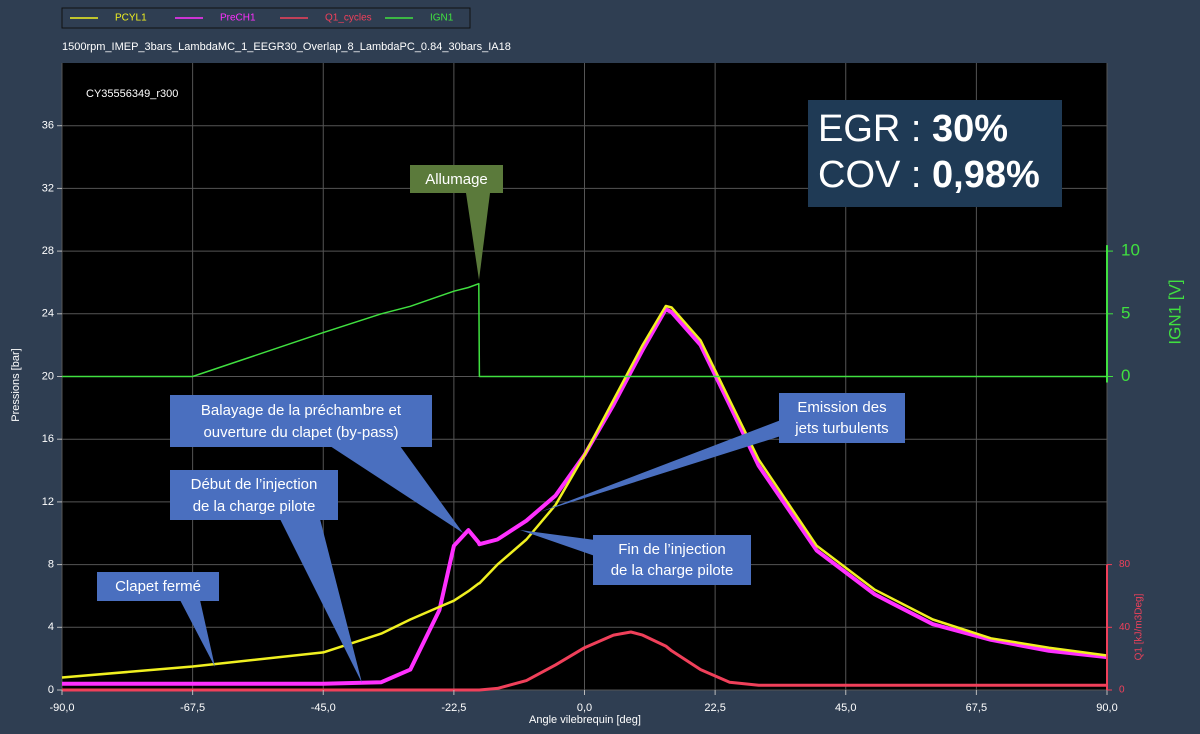  Describe the element at coordinates (841, 407) in the screenshot. I see `callout-text: Emission des` at that location.